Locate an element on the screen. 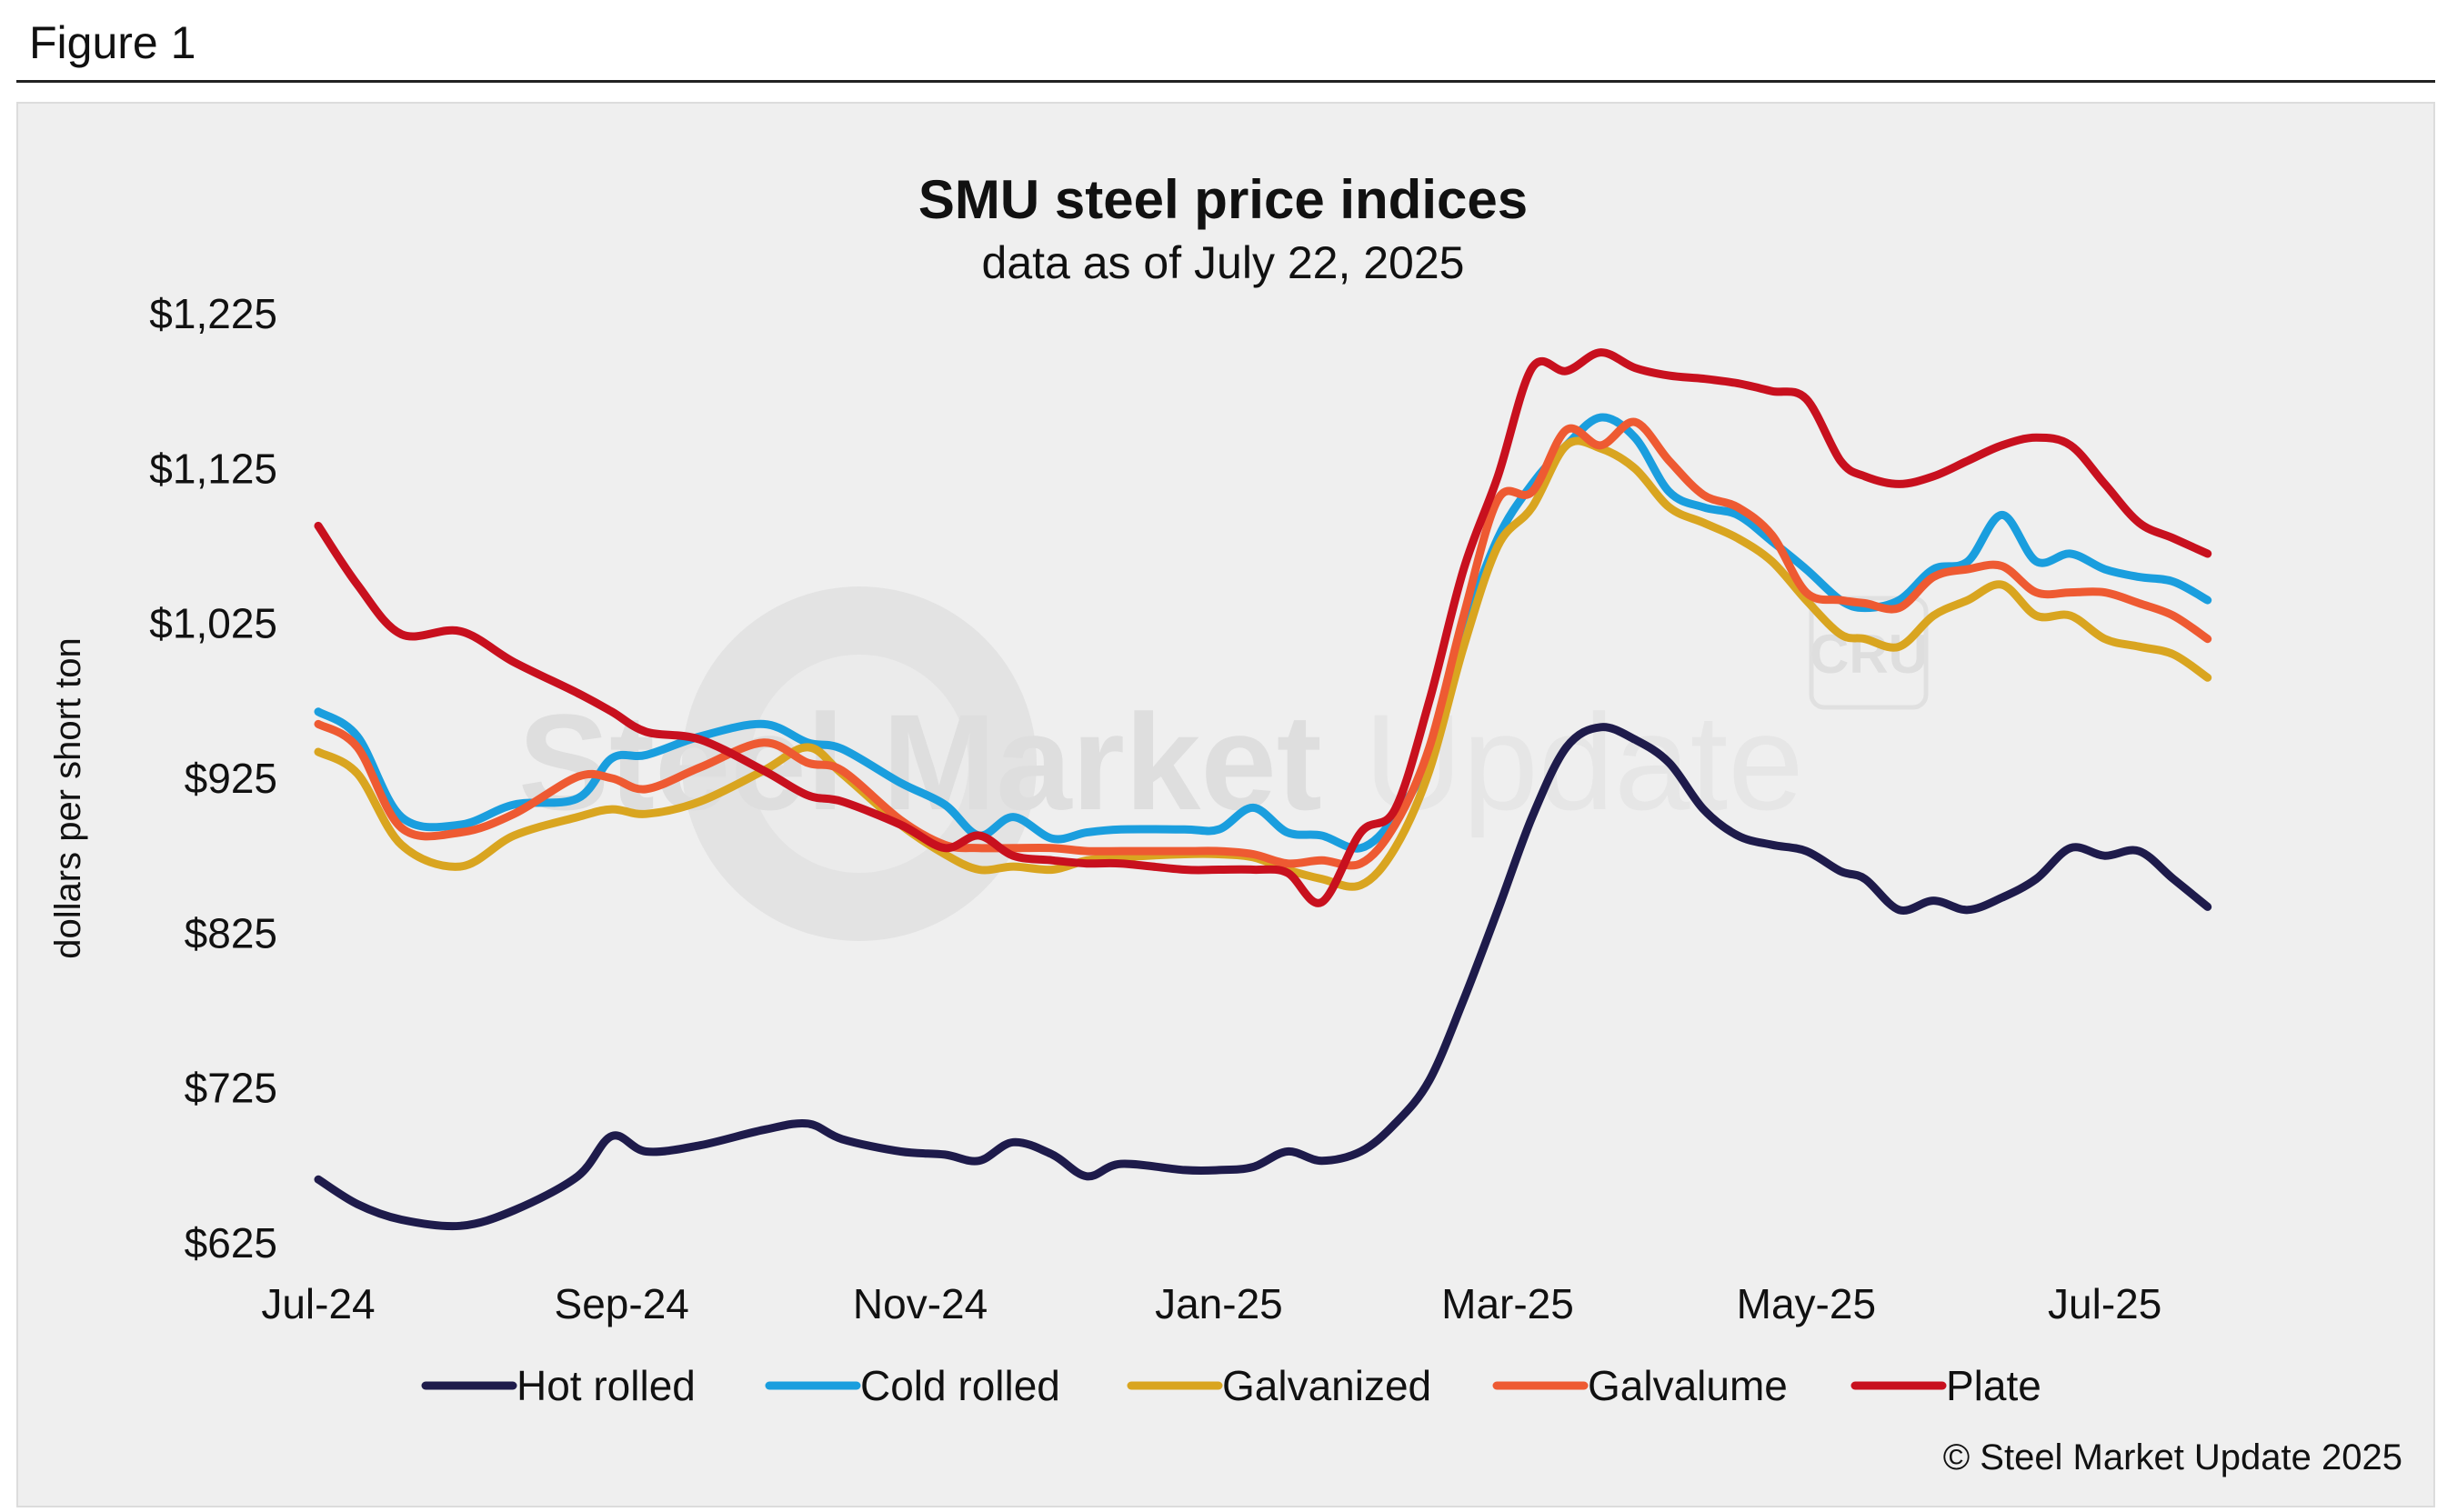 The width and height of the screenshot is (2447, 1512). x-tick-label: Jan-25 is located at coordinates (1219, 1303).